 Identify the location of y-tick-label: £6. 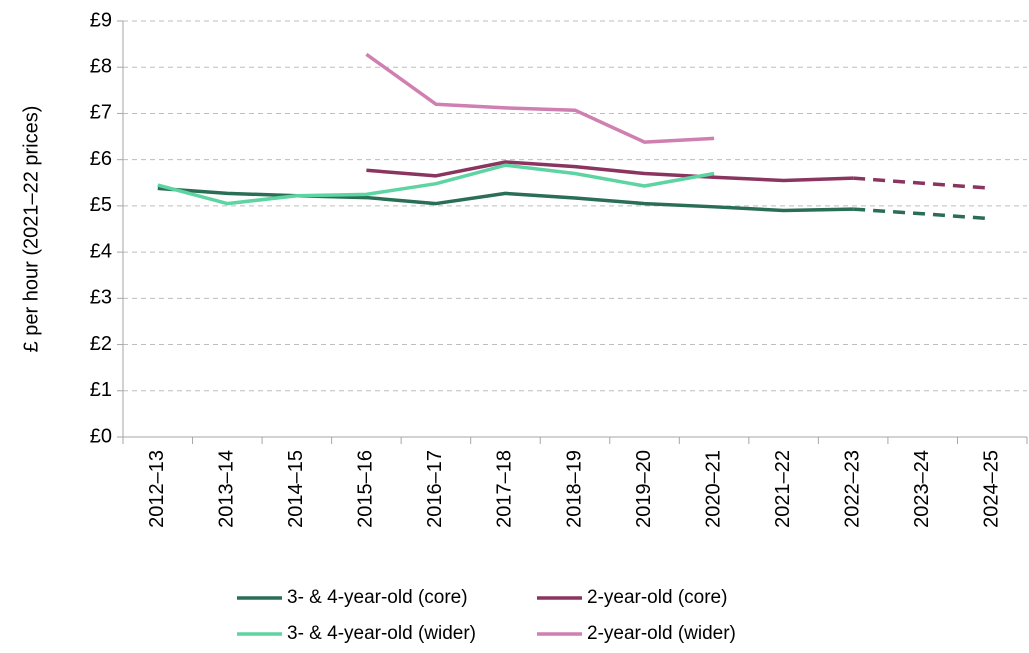
(101, 159).